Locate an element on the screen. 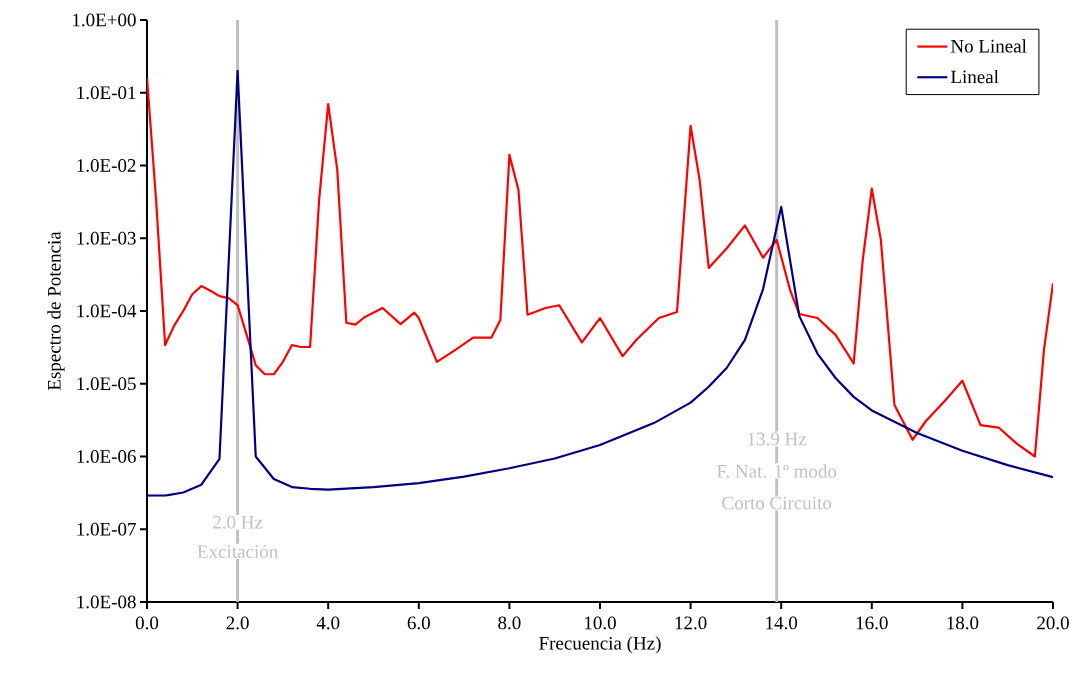 The width and height of the screenshot is (1082, 693). x-tick-label: 8.0 is located at coordinates (509, 623).